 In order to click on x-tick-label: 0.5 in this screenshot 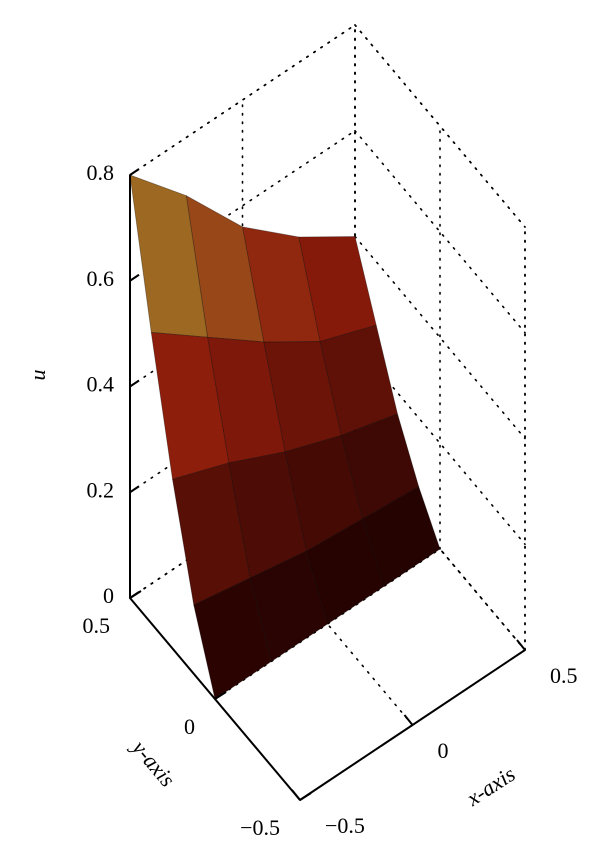, I will do `click(564, 675)`.